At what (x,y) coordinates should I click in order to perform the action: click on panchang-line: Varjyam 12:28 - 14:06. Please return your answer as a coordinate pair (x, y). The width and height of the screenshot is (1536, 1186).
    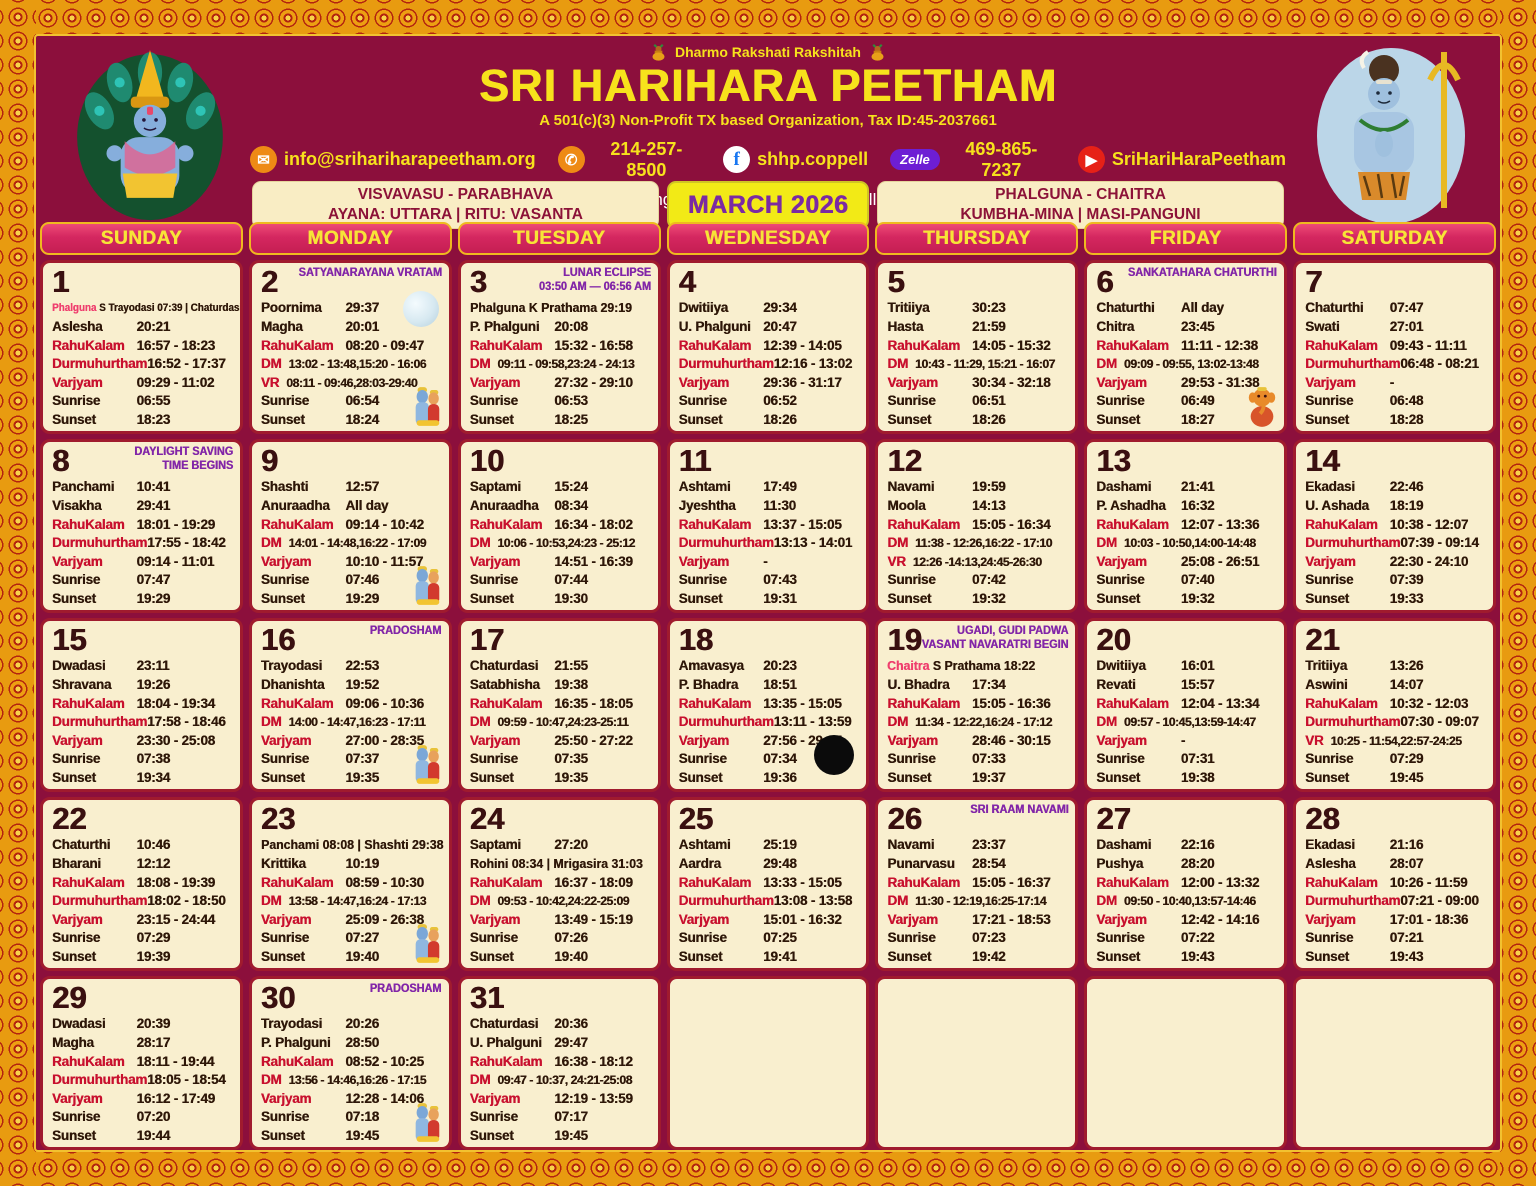
    Looking at the image, I should click on (342, 1098).